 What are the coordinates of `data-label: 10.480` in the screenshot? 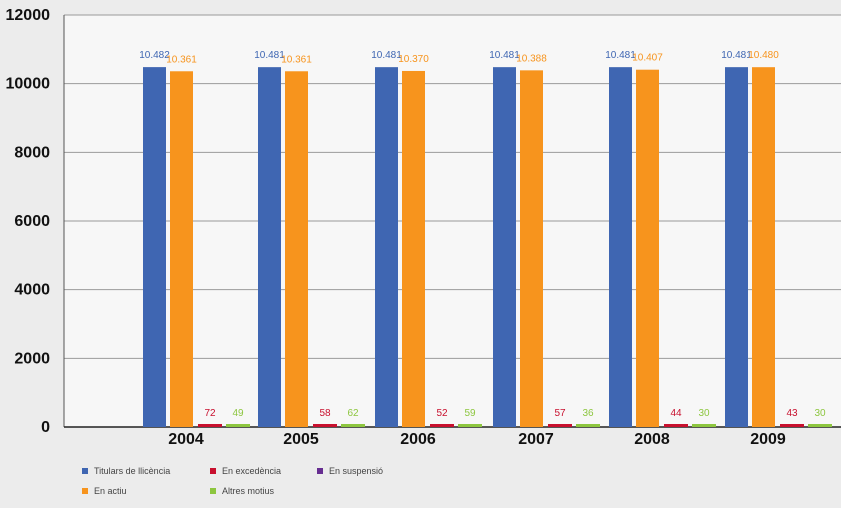 It's located at (763, 55).